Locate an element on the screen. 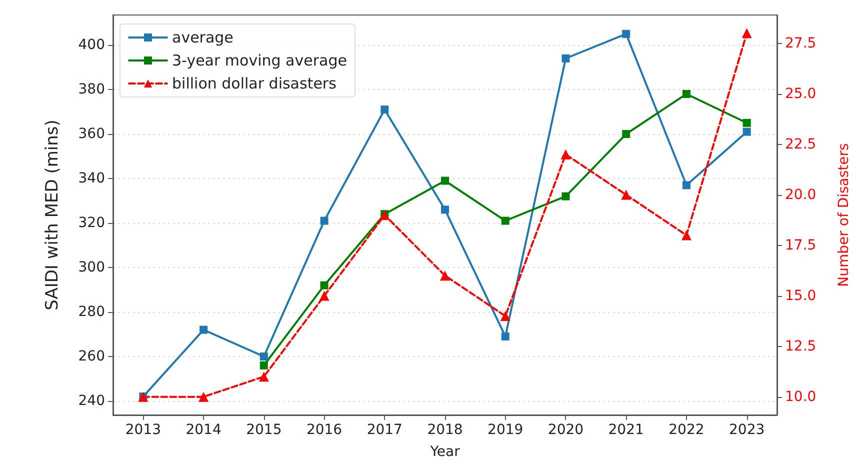  x-tick-label: 2016 is located at coordinates (324, 430).